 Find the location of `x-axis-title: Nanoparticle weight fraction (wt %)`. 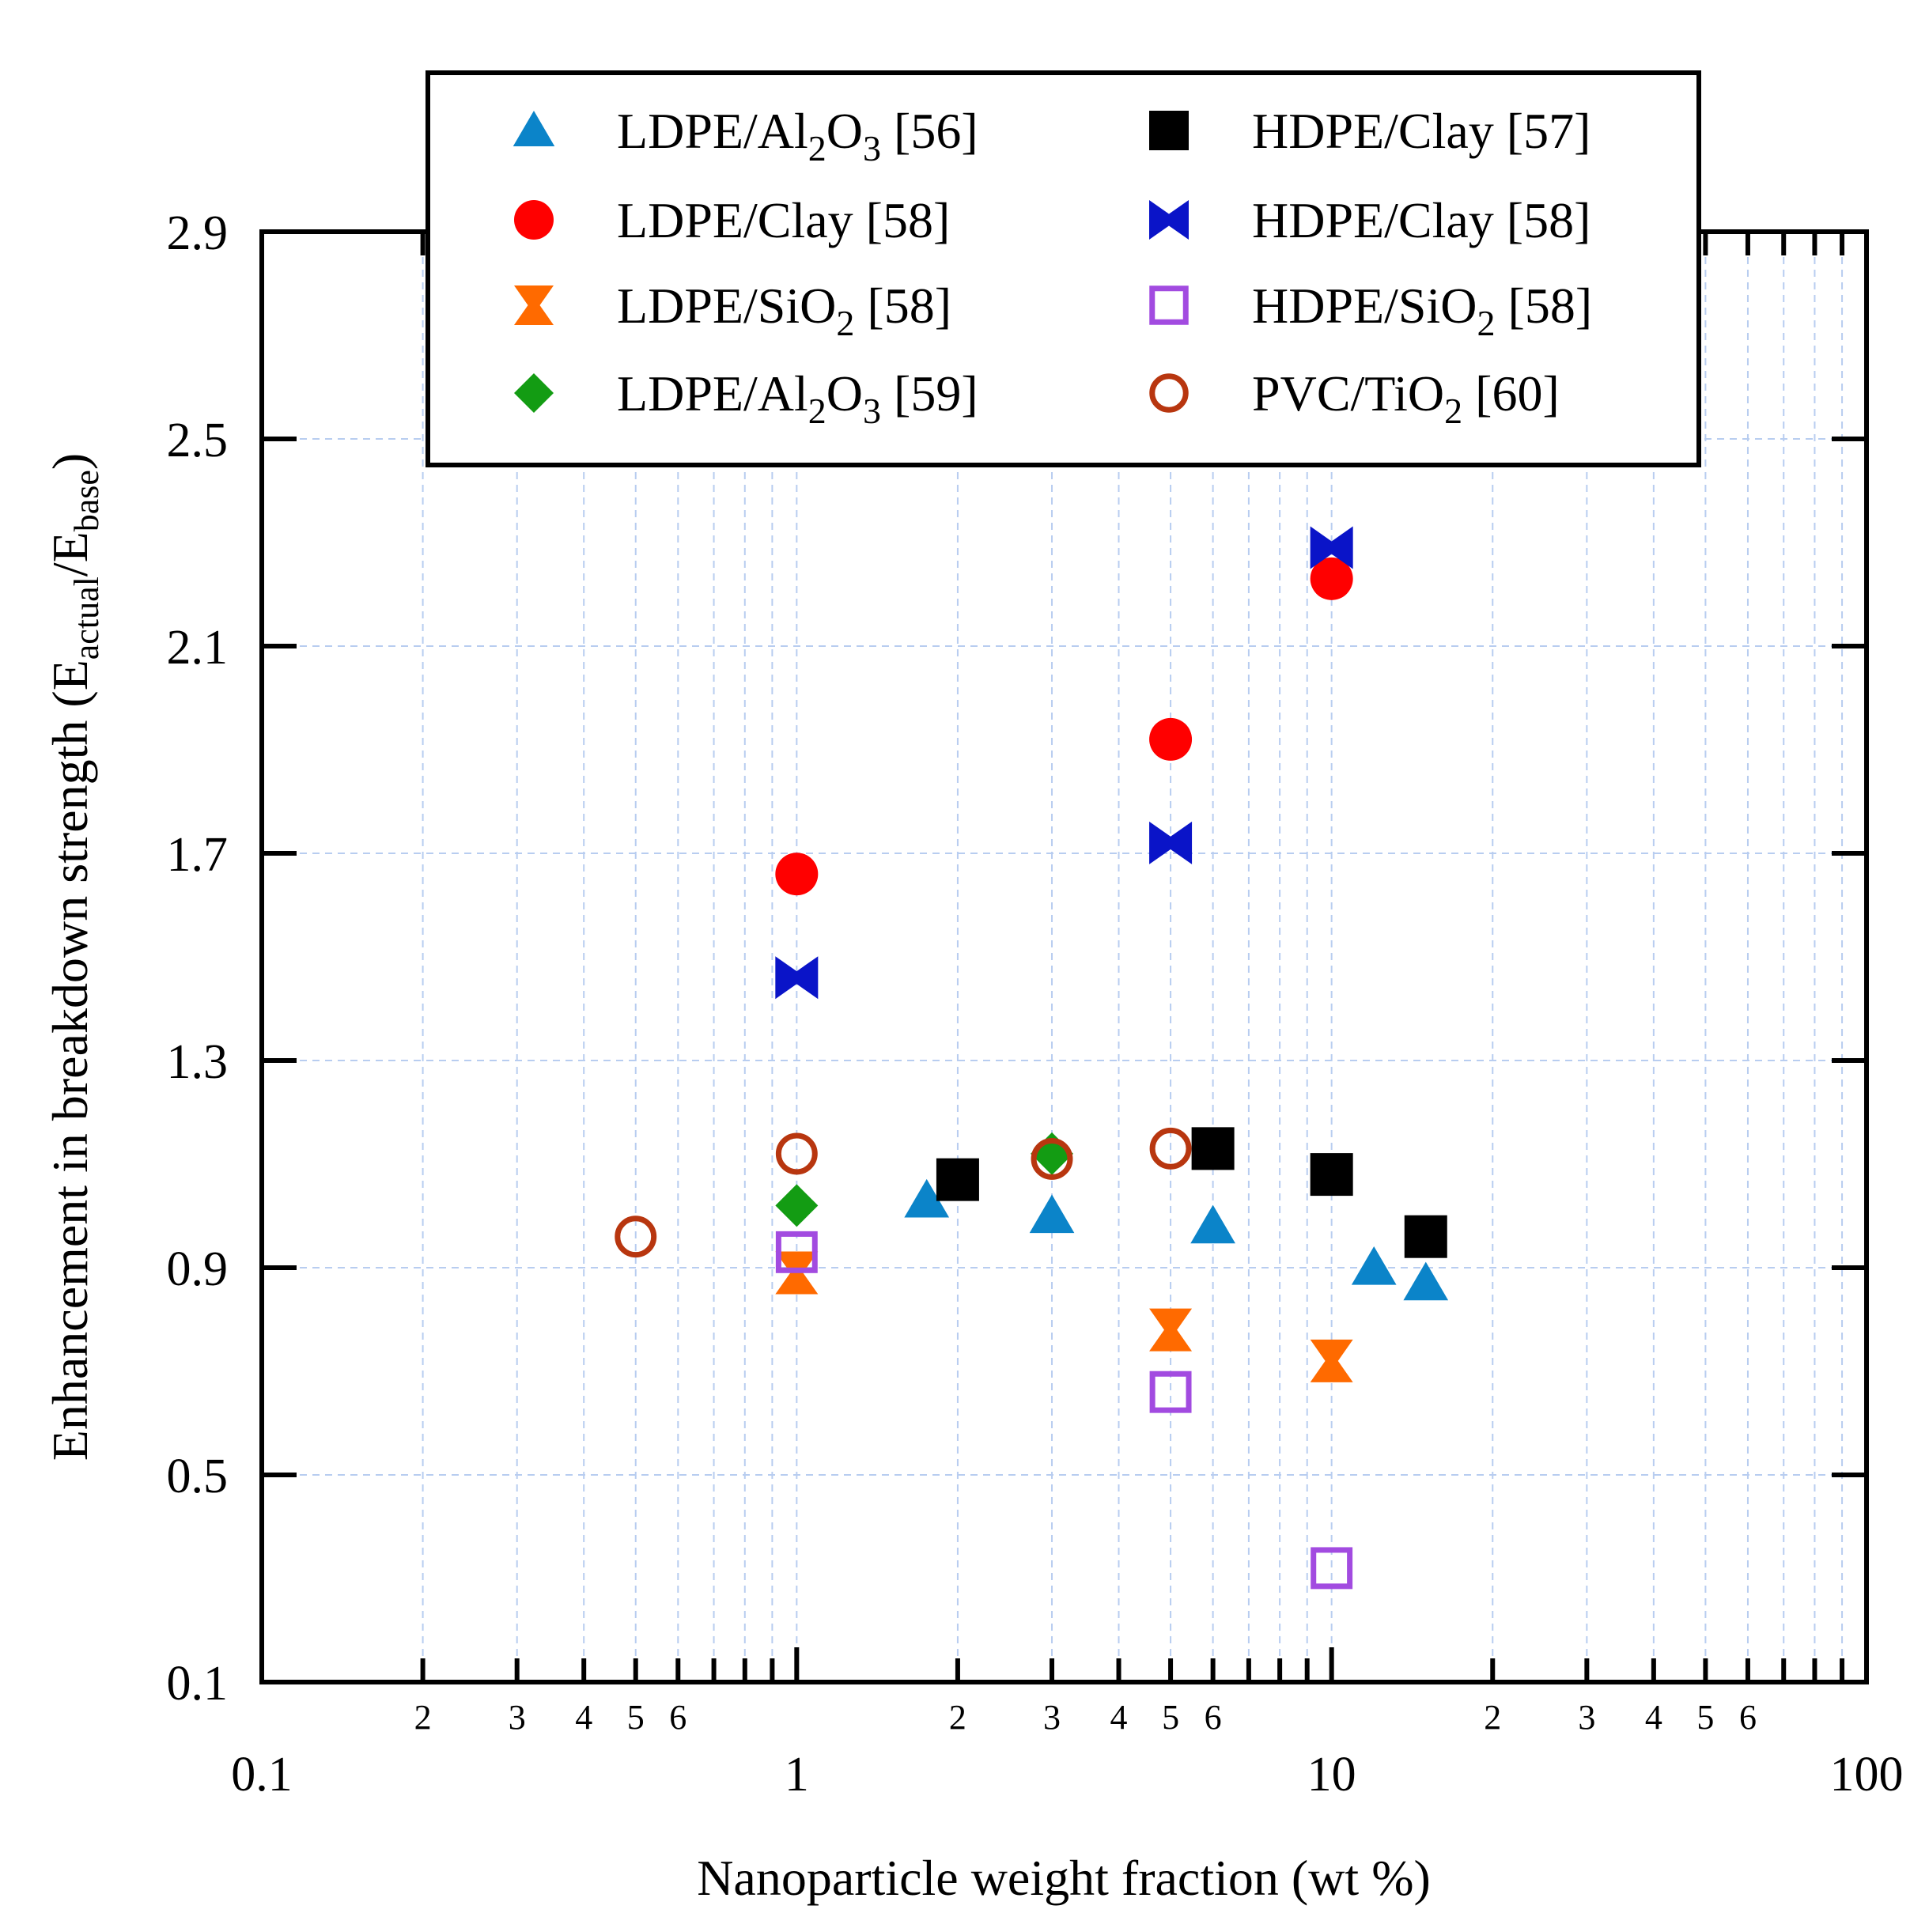

x-axis-title: Nanoparticle weight fraction (wt %) is located at coordinates (1064, 1878).